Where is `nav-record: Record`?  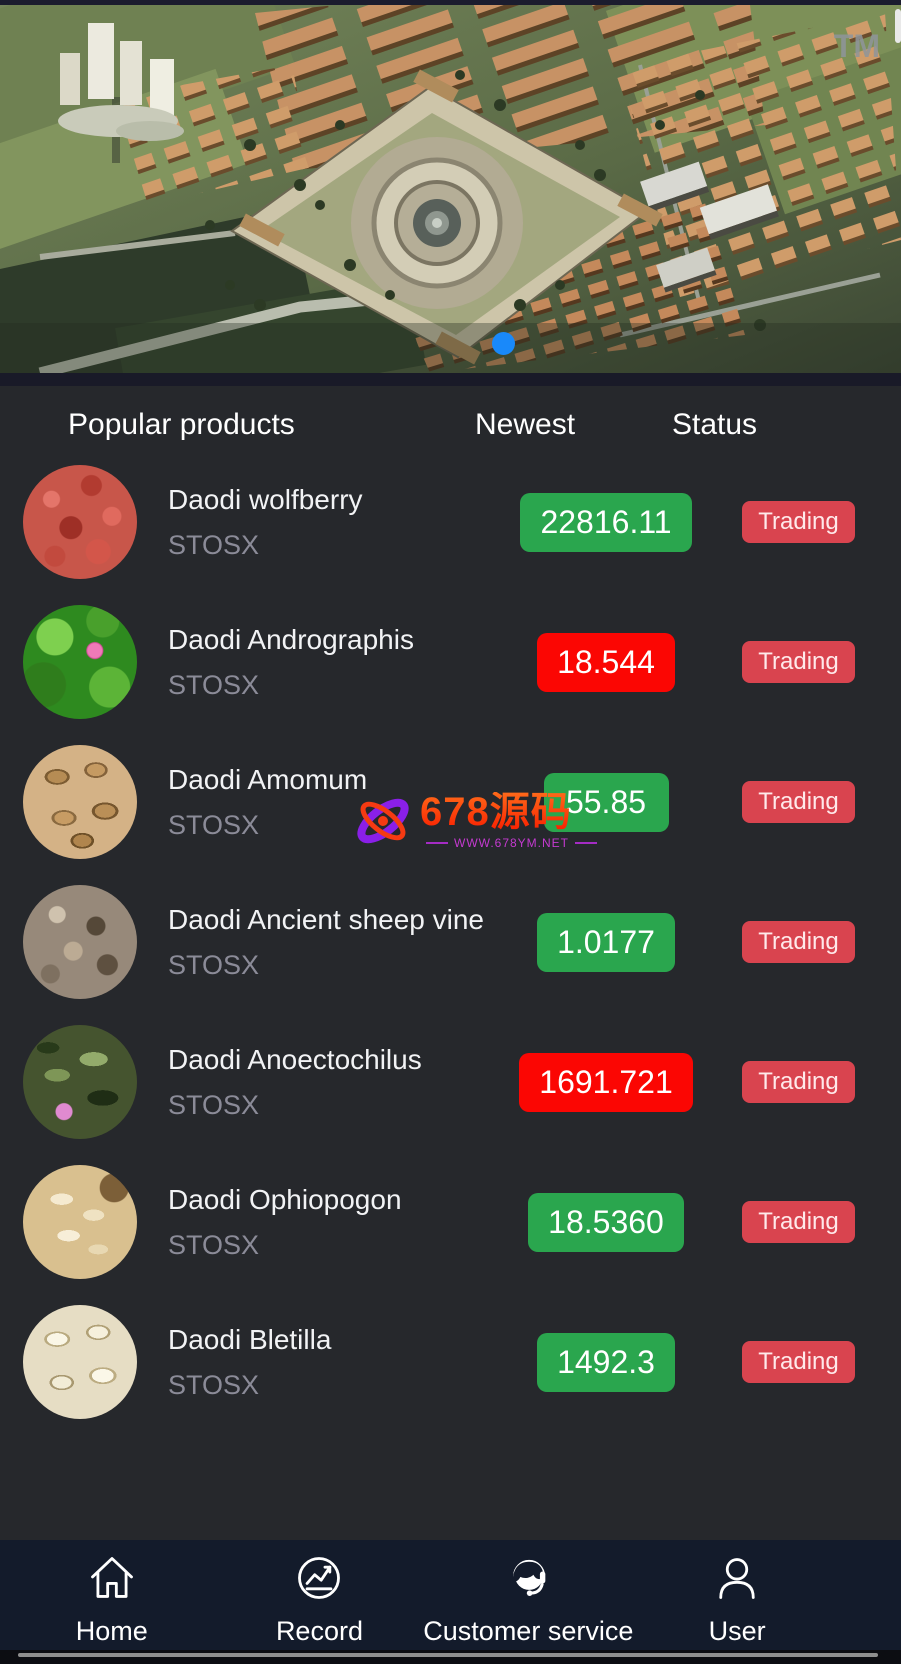 nav-record: Record is located at coordinates (320, 1606).